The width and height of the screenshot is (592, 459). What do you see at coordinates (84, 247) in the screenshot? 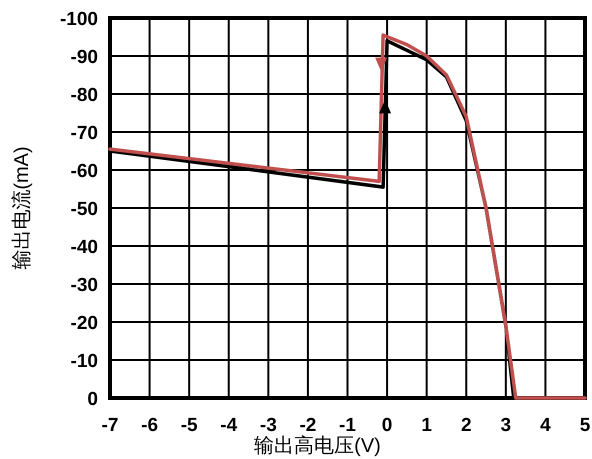
I see `y-tick-label: -40` at bounding box center [84, 247].